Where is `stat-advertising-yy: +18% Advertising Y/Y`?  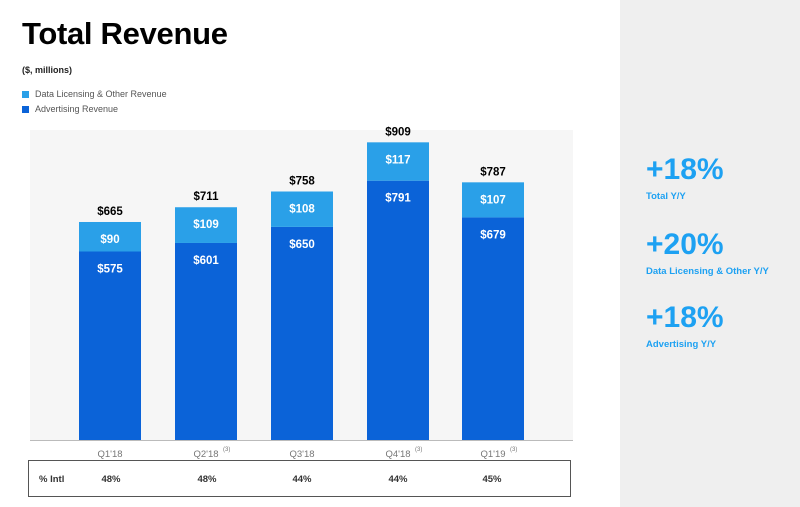
stat-advertising-yy: +18% Advertising Y/Y is located at coordinates (685, 326).